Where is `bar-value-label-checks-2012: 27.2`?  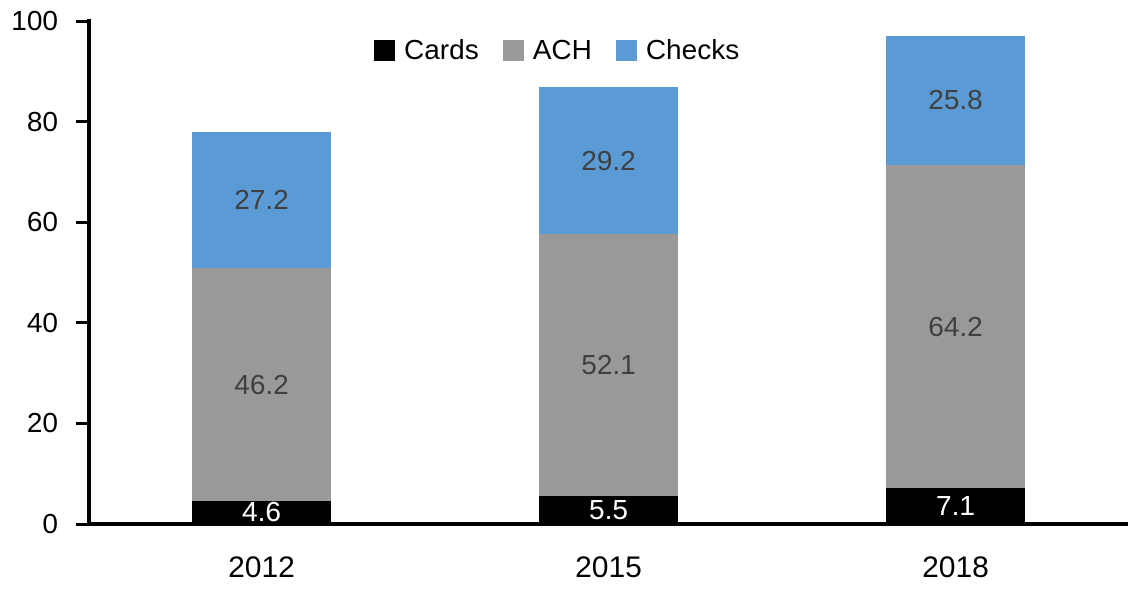 bar-value-label-checks-2012: 27.2 is located at coordinates (261, 200).